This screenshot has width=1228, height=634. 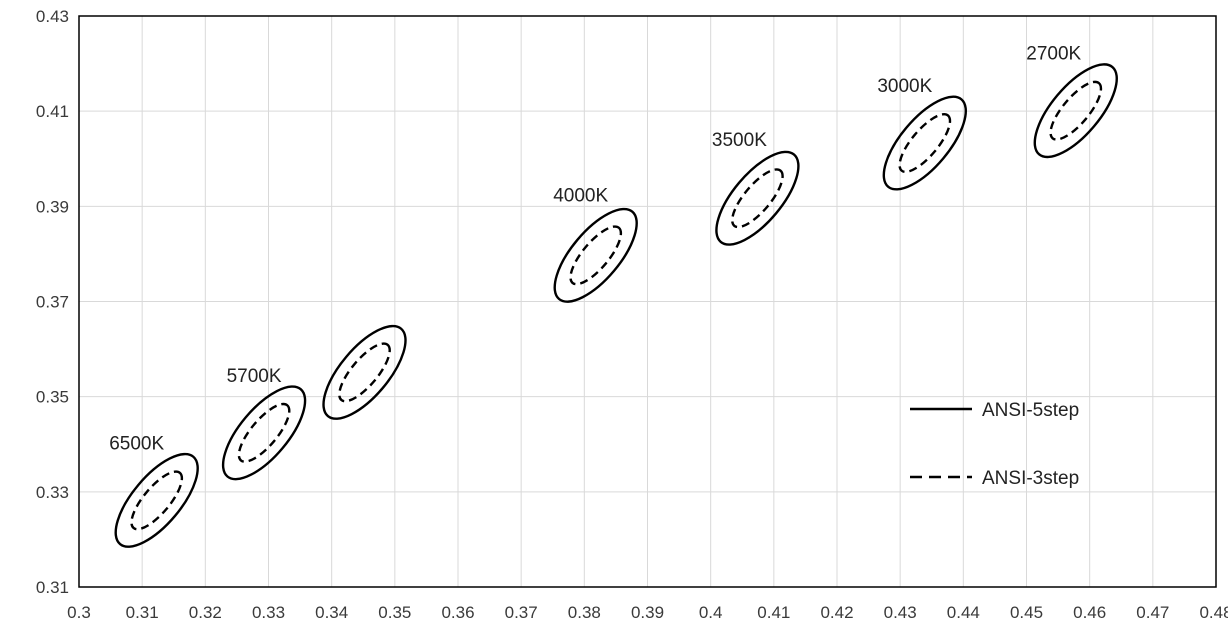 I want to click on x-tick-label: 0.41, so click(x=773, y=612).